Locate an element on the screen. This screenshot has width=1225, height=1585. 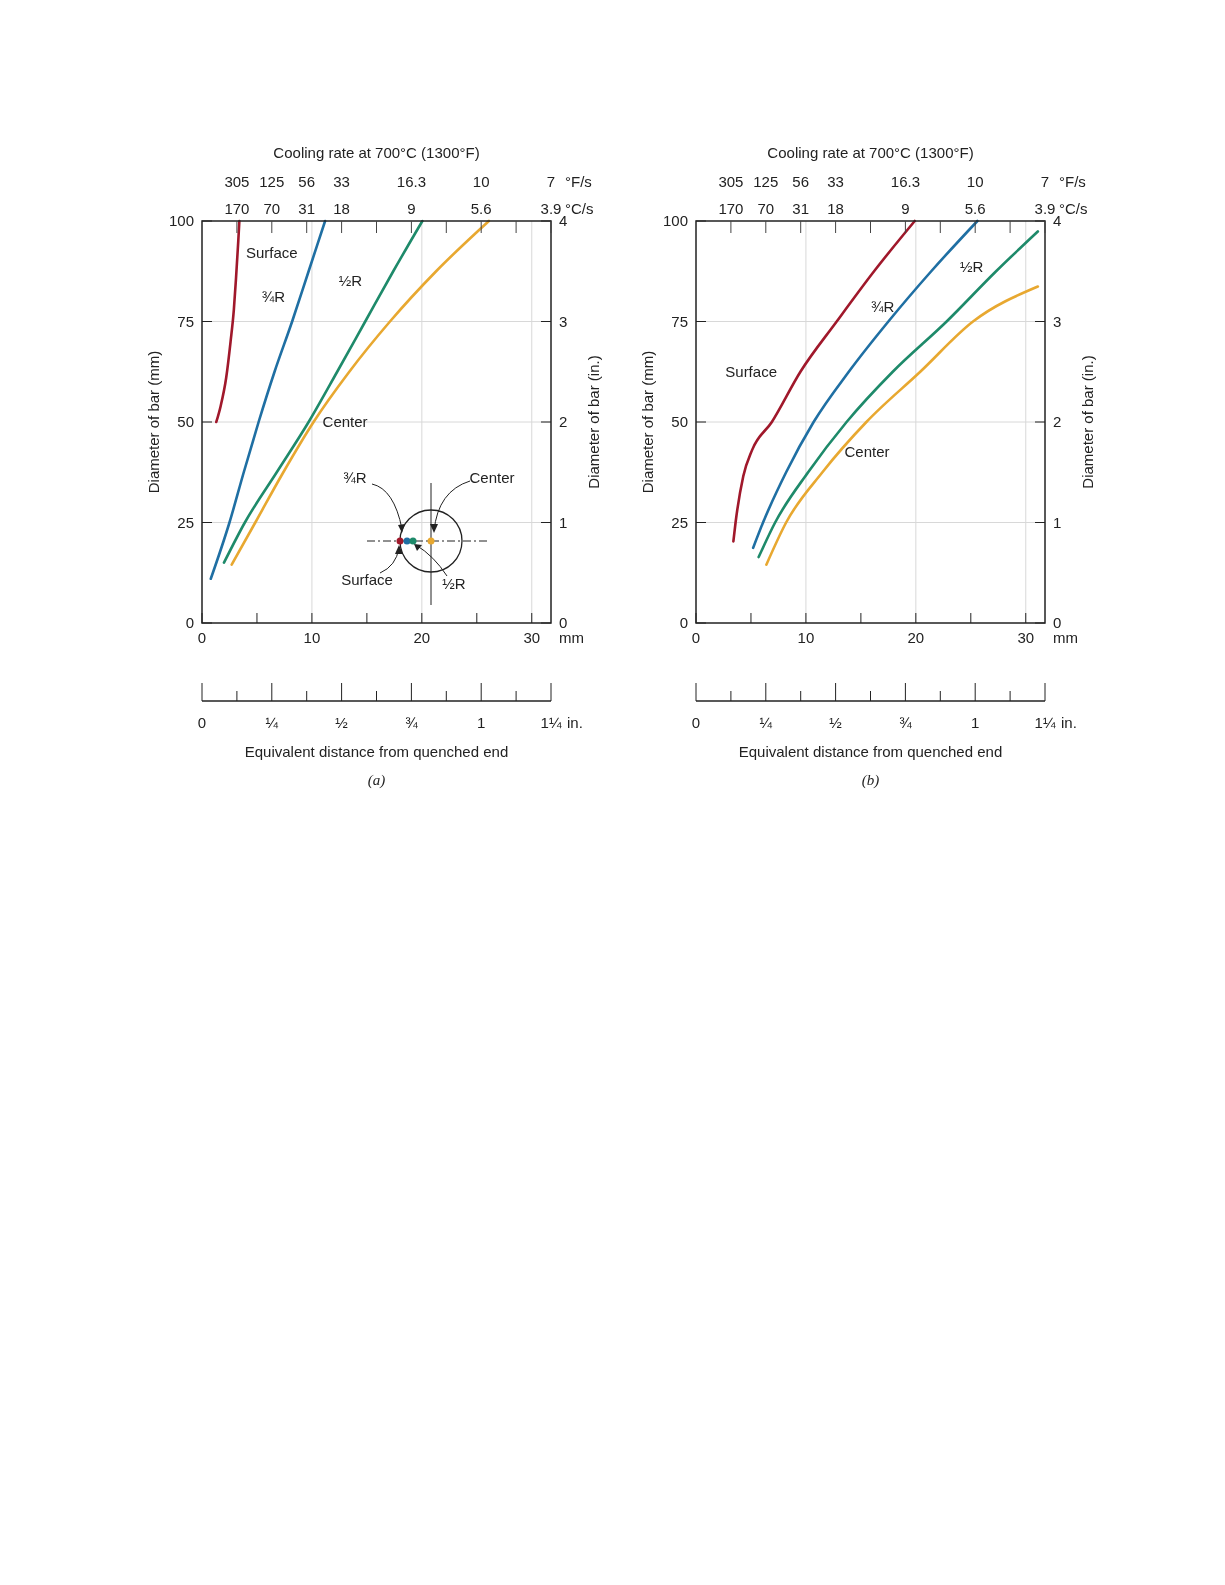
annotation: Center is located at coordinates (492, 477).